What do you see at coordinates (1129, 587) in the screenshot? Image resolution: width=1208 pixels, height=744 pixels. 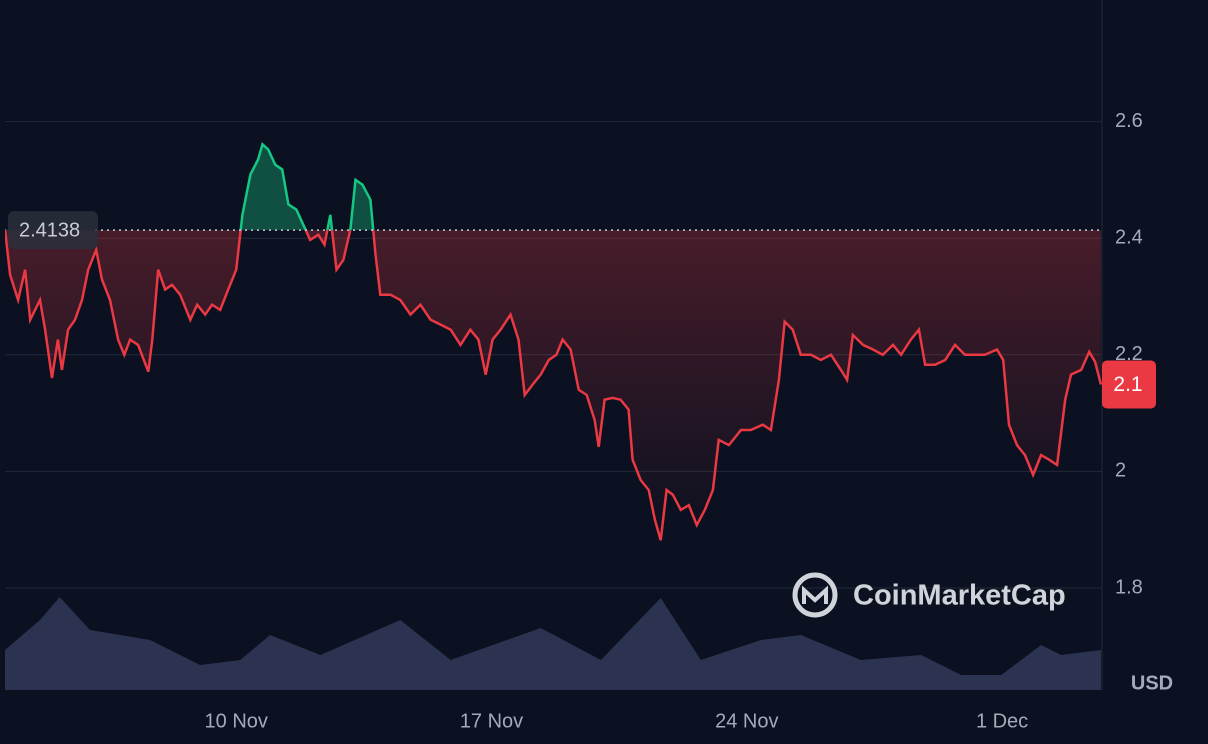 I see `y-tick-label: 1.8` at bounding box center [1129, 587].